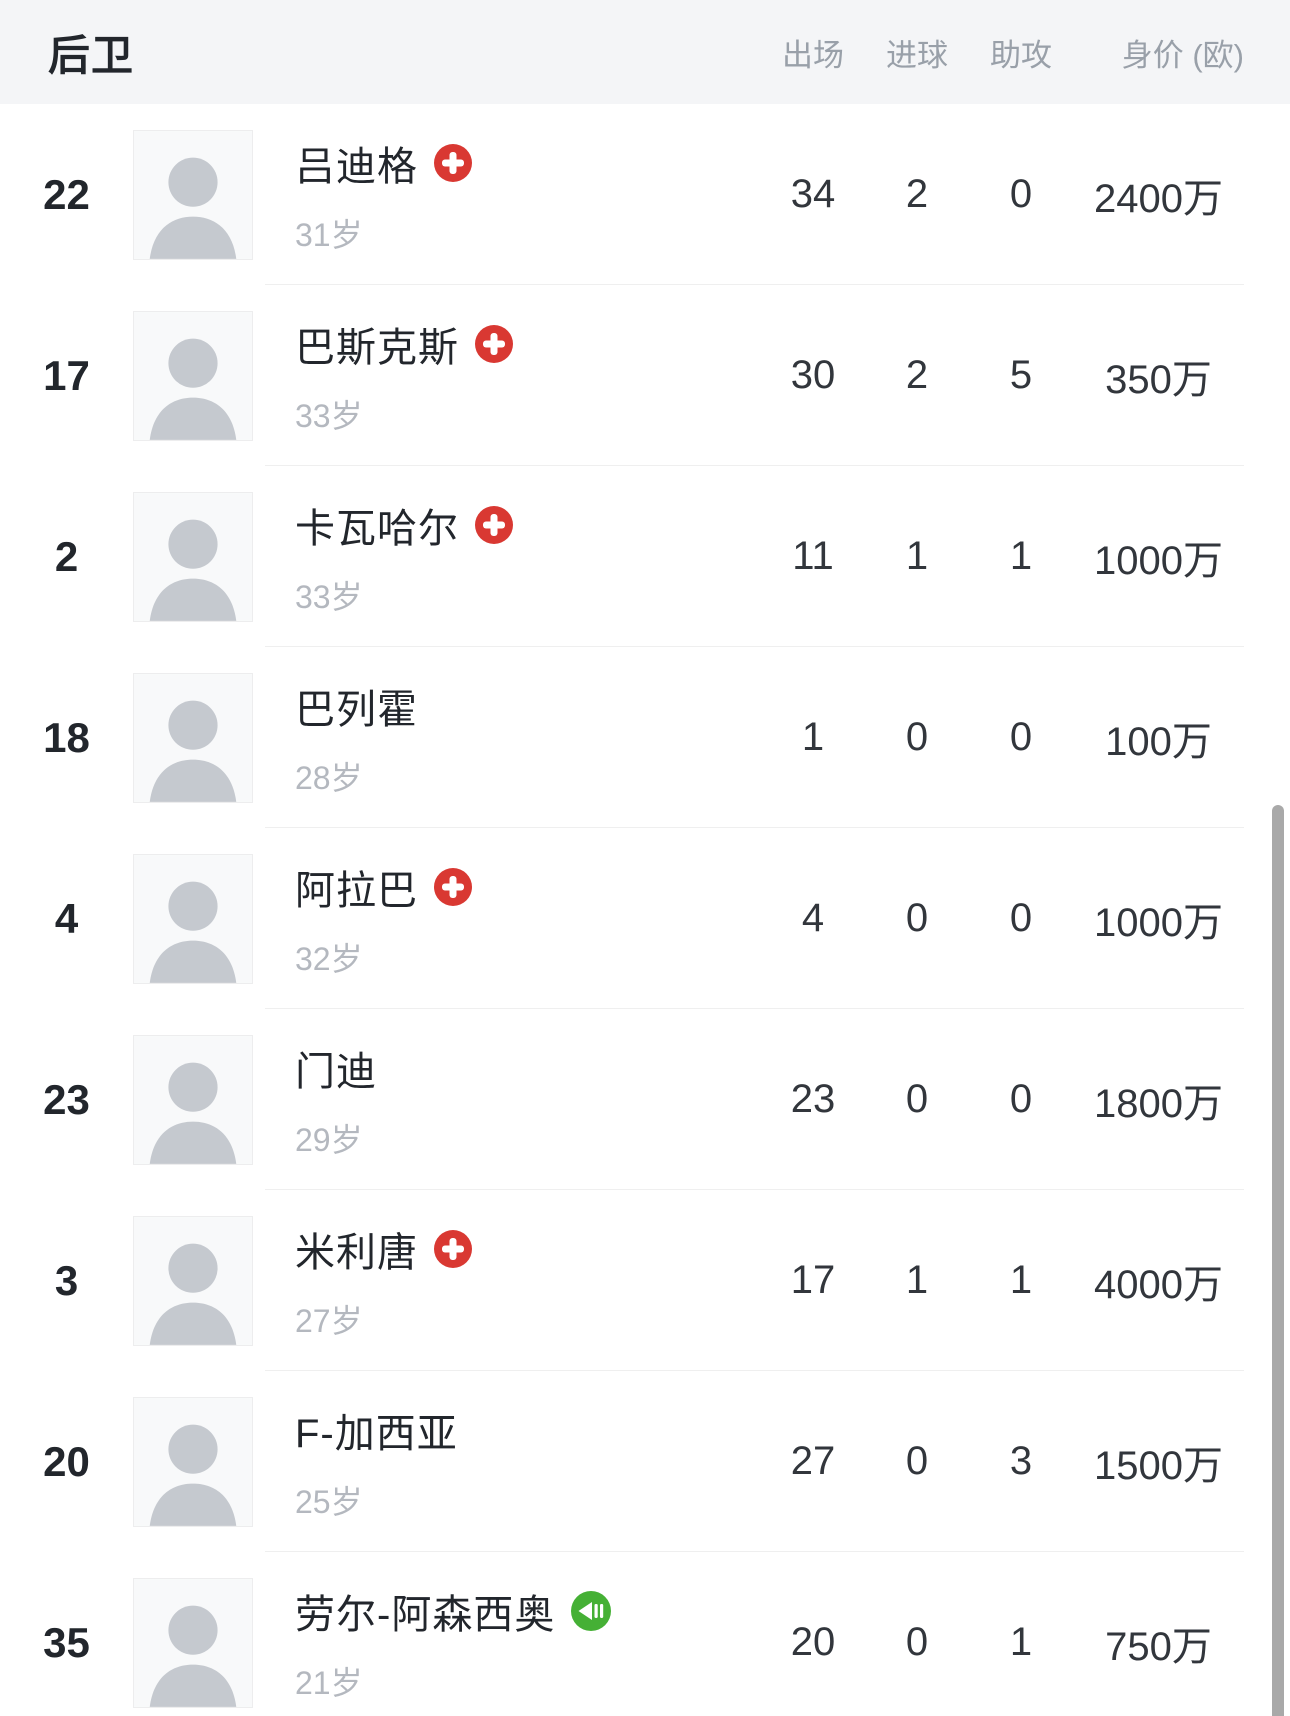  What do you see at coordinates (1158, 198) in the screenshot?
I see `stat-value: 2400万` at bounding box center [1158, 198].